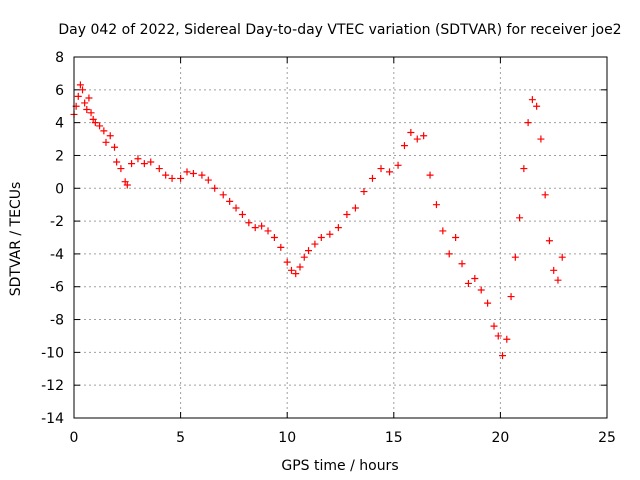 Image resolution: width=640 pixels, height=480 pixels. I want to click on y-tick-label: 4, so click(59, 124).